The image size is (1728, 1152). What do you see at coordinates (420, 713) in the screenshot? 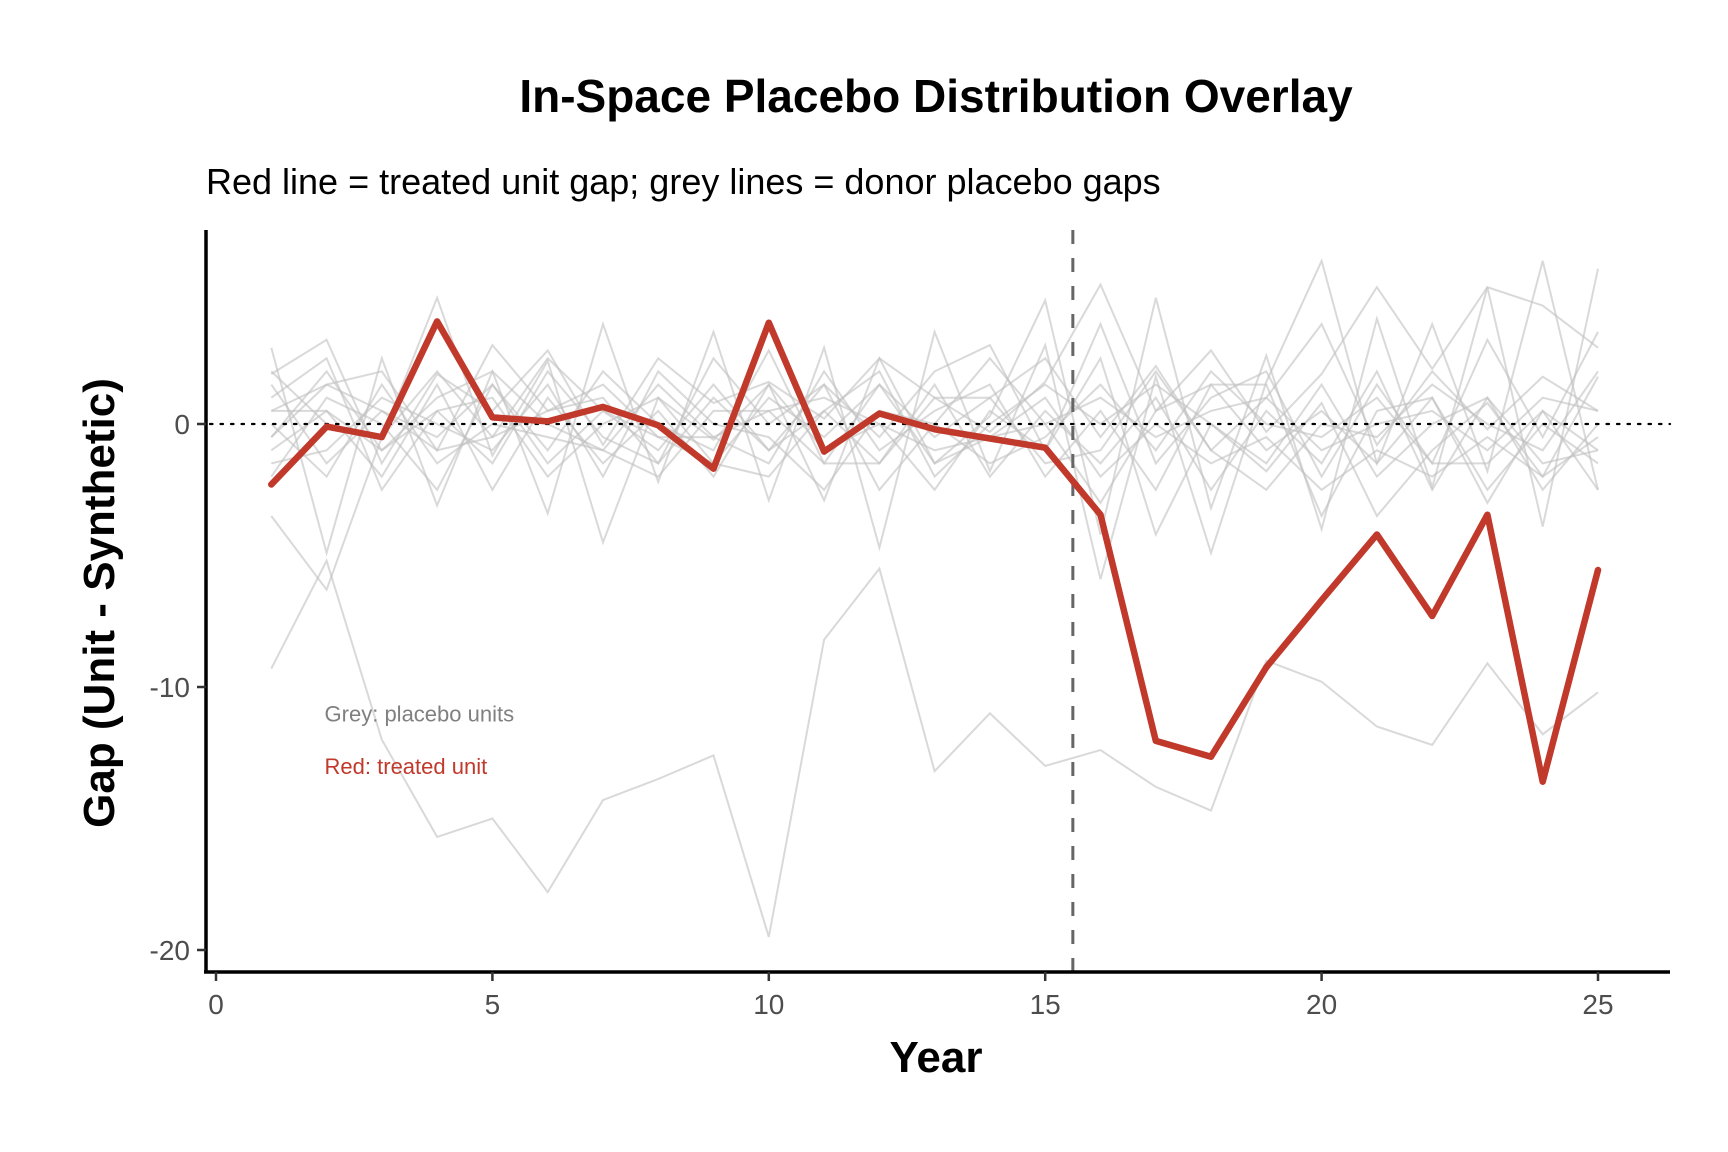
I see `annotation-grey-placebo: Grey: placebo units` at bounding box center [420, 713].